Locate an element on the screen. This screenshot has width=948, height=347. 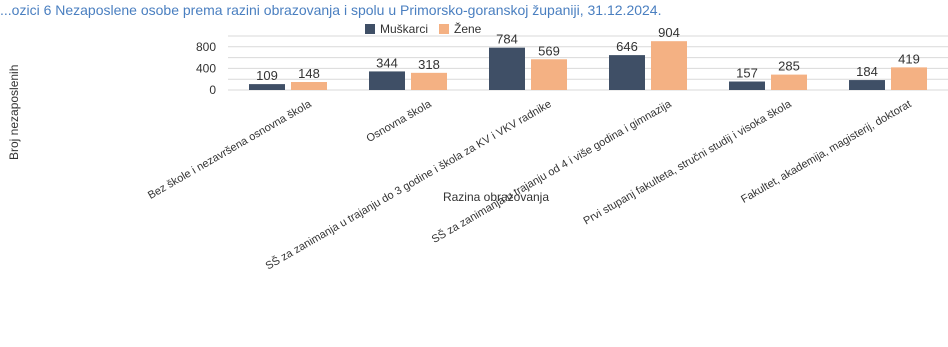
y-tick-label: 0 is located at coordinates (212, 90).